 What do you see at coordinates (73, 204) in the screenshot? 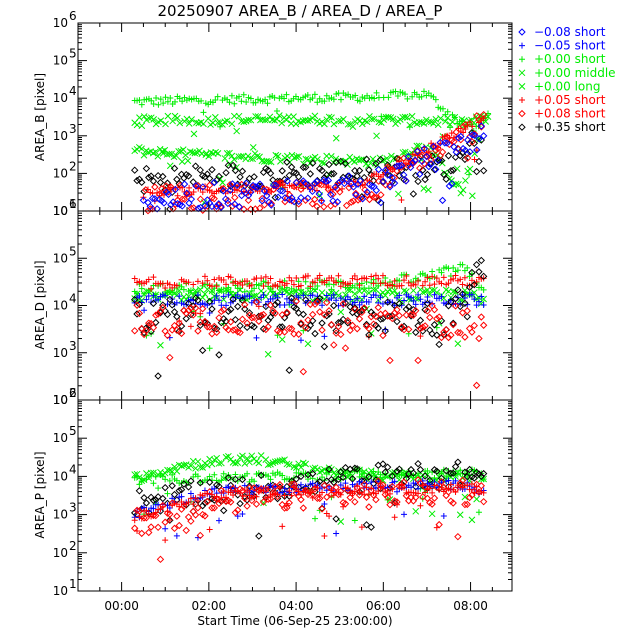
I see `y-tick-exponent: 1` at bounding box center [73, 204].